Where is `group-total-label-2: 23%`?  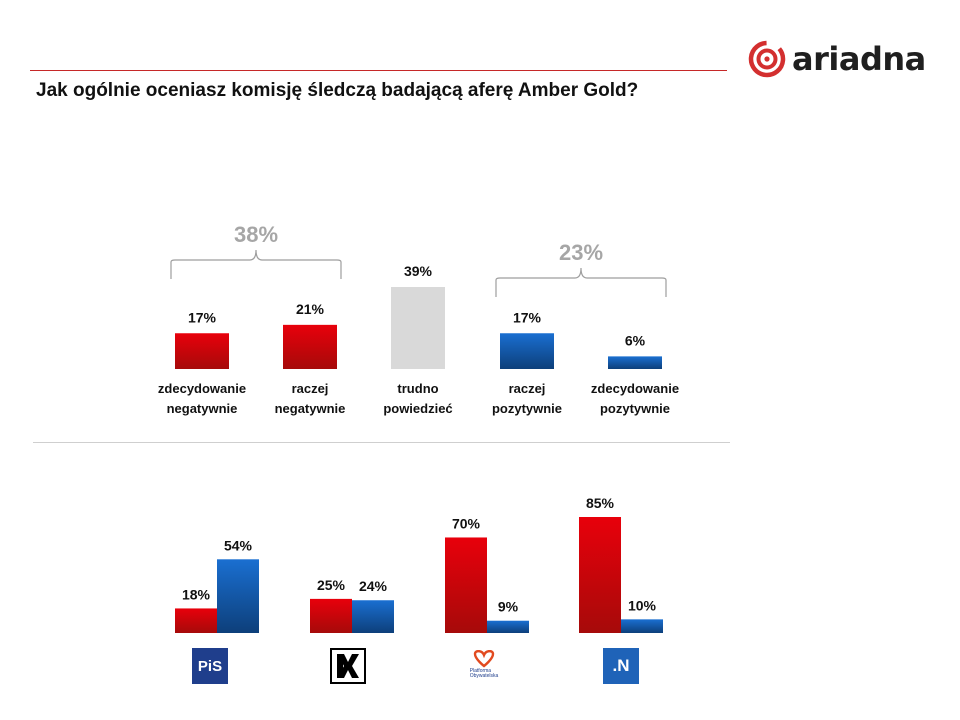
group-total-label-2: 23% is located at coordinates (581, 252).